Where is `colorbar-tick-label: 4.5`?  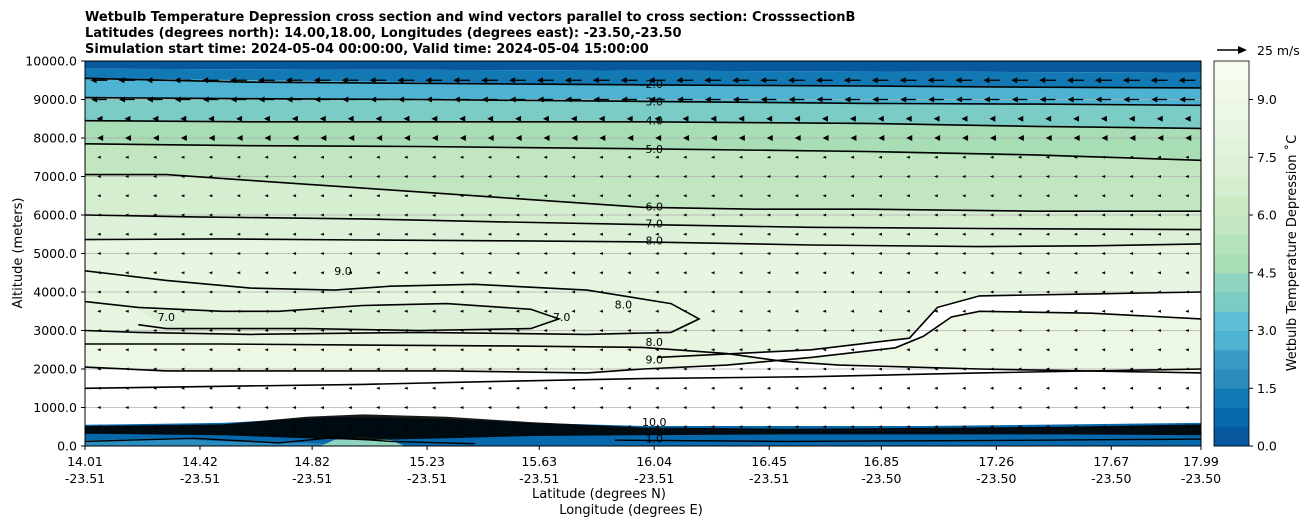
colorbar-tick-label: 4.5 is located at coordinates (1267, 272).